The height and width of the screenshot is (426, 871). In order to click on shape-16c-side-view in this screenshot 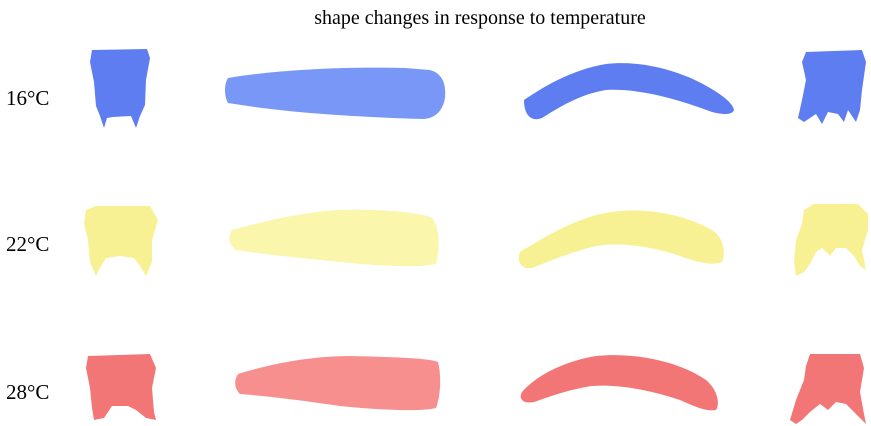, I will do `click(629, 91)`.